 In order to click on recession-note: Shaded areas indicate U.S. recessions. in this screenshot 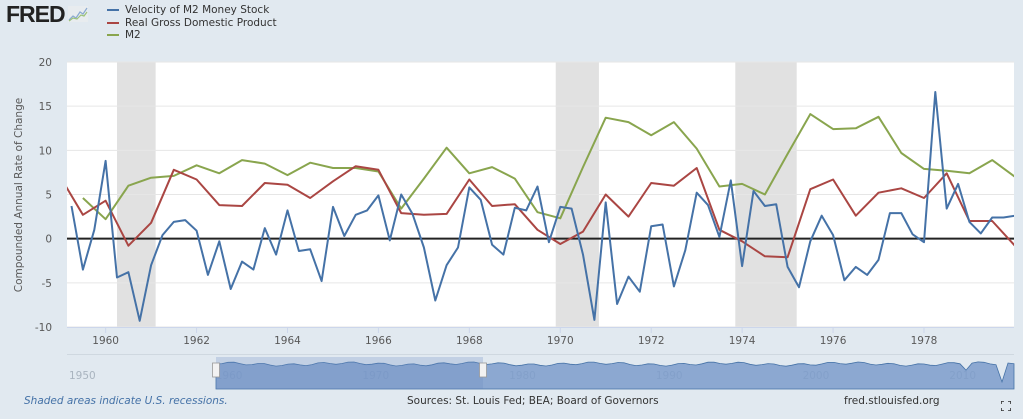, I will do `click(126, 401)`.